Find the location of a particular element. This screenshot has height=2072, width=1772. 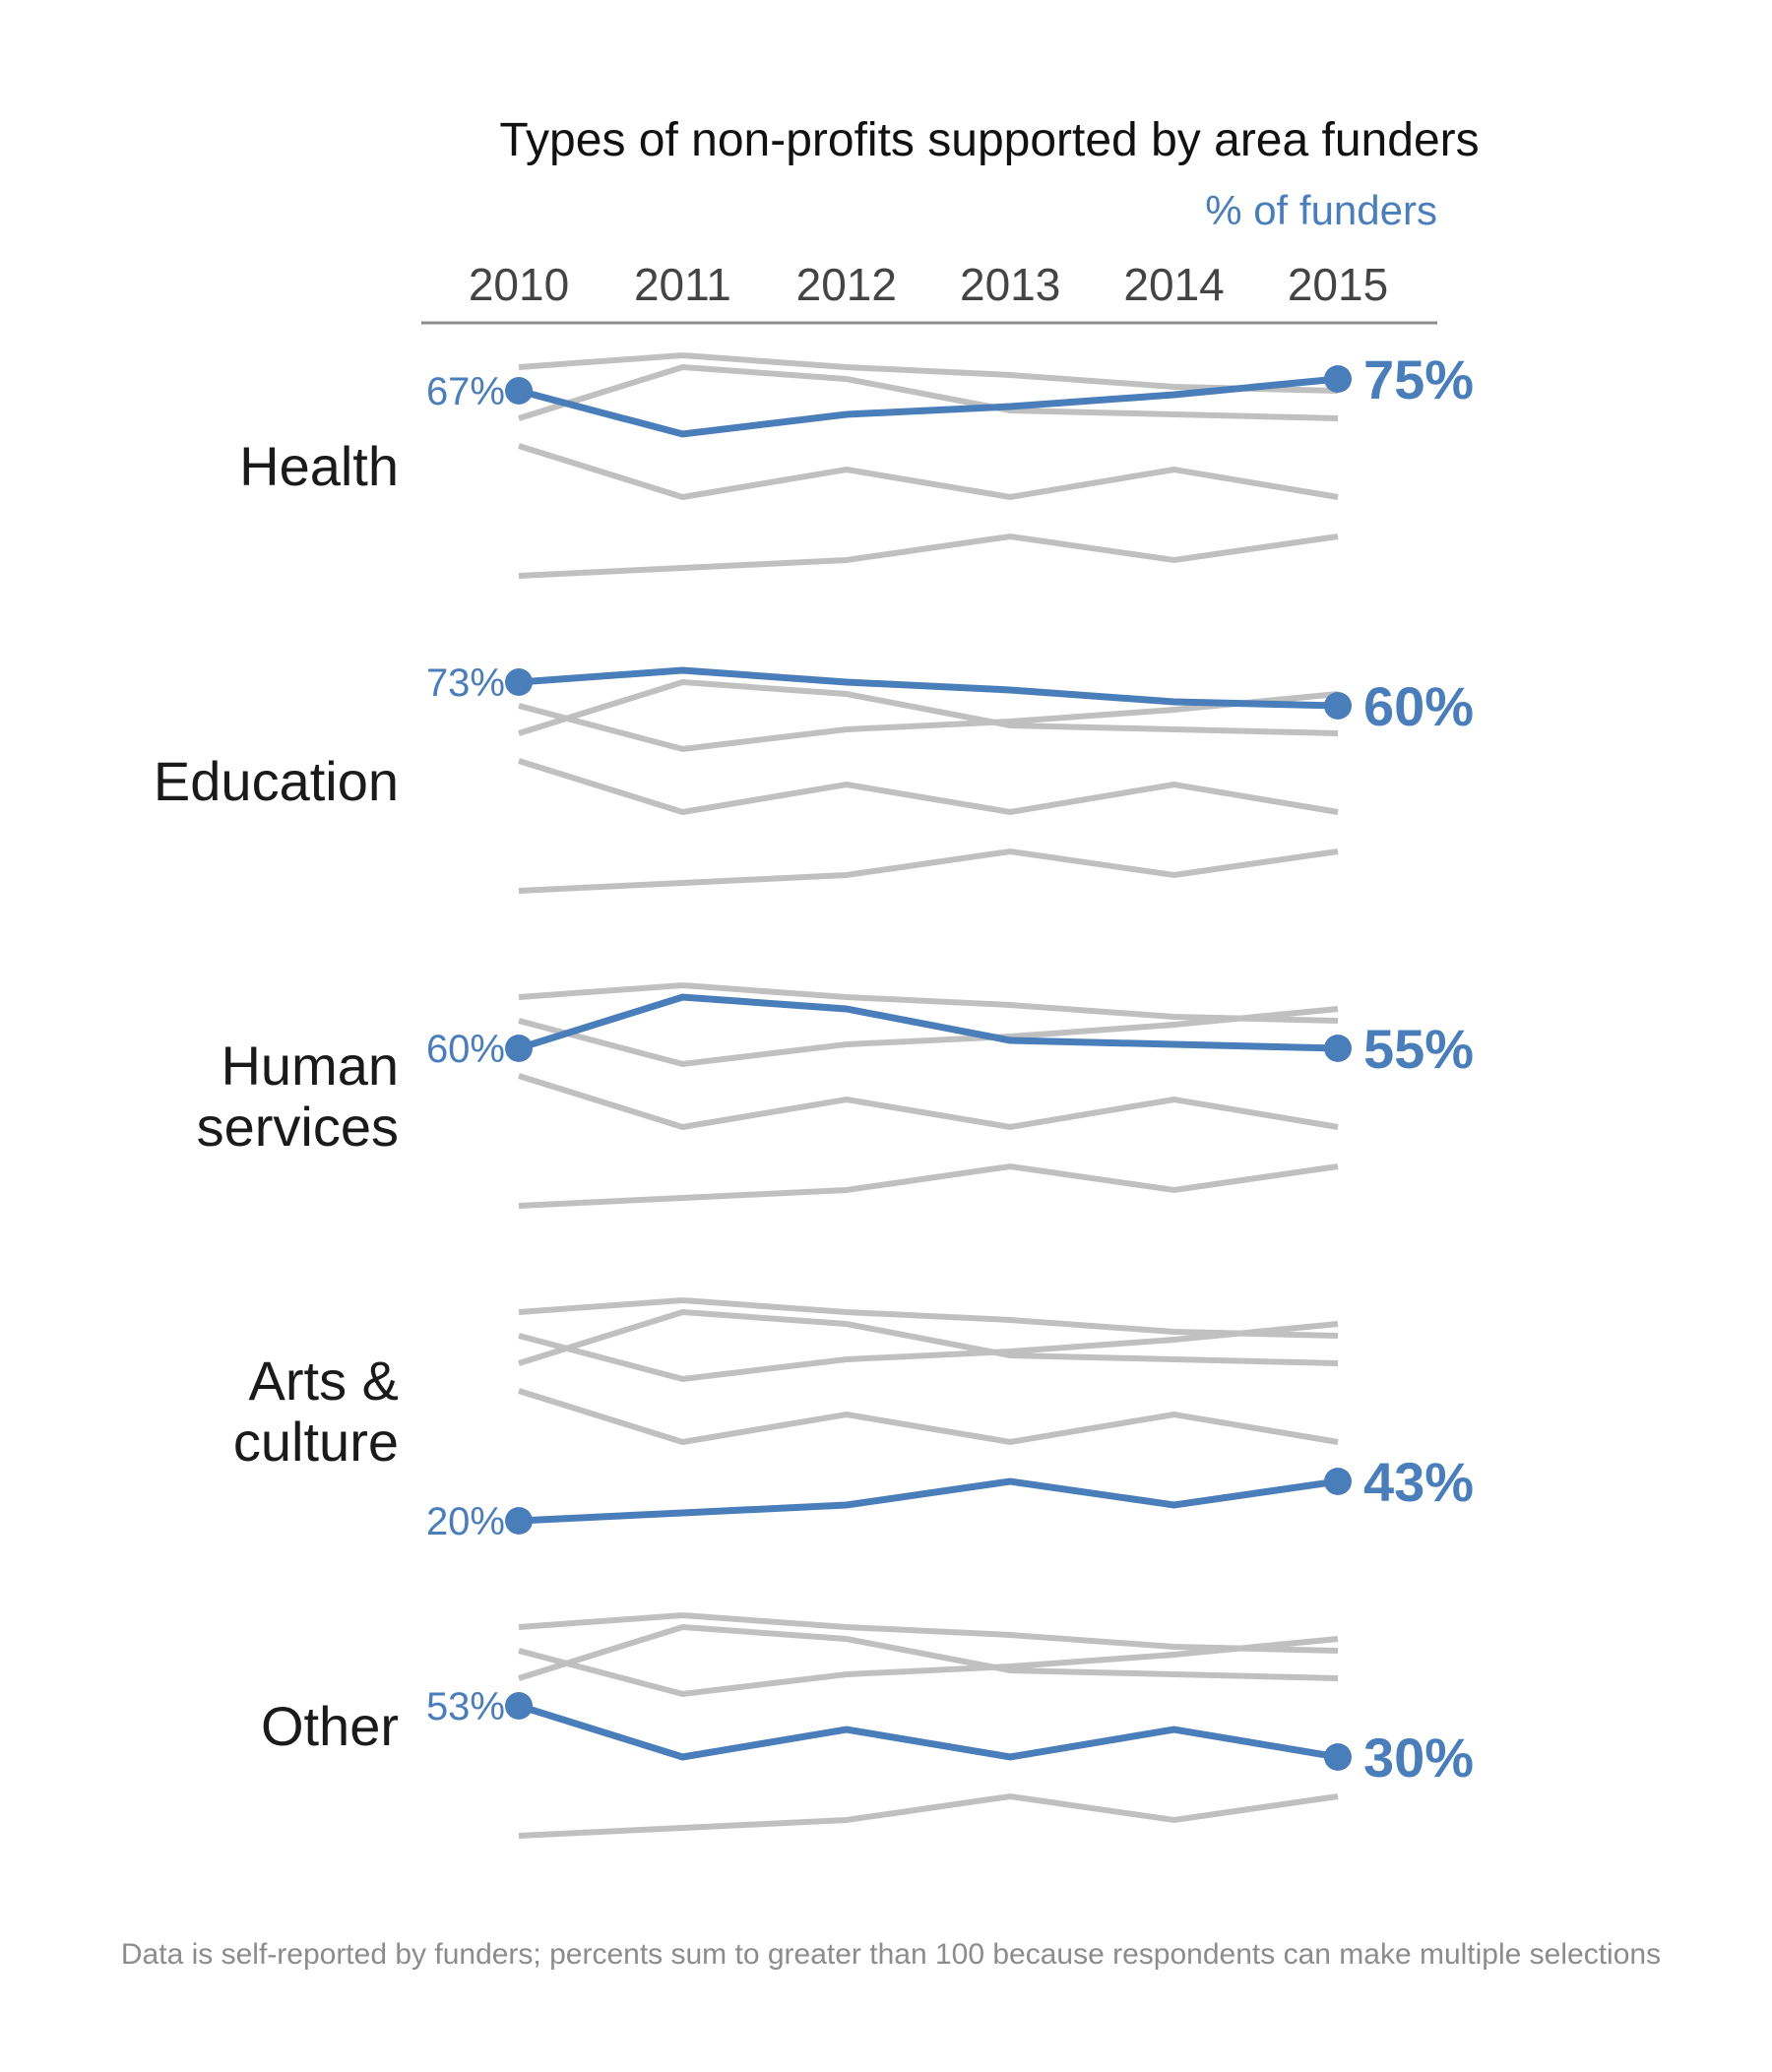

category-label-health: Health is located at coordinates (319, 466).